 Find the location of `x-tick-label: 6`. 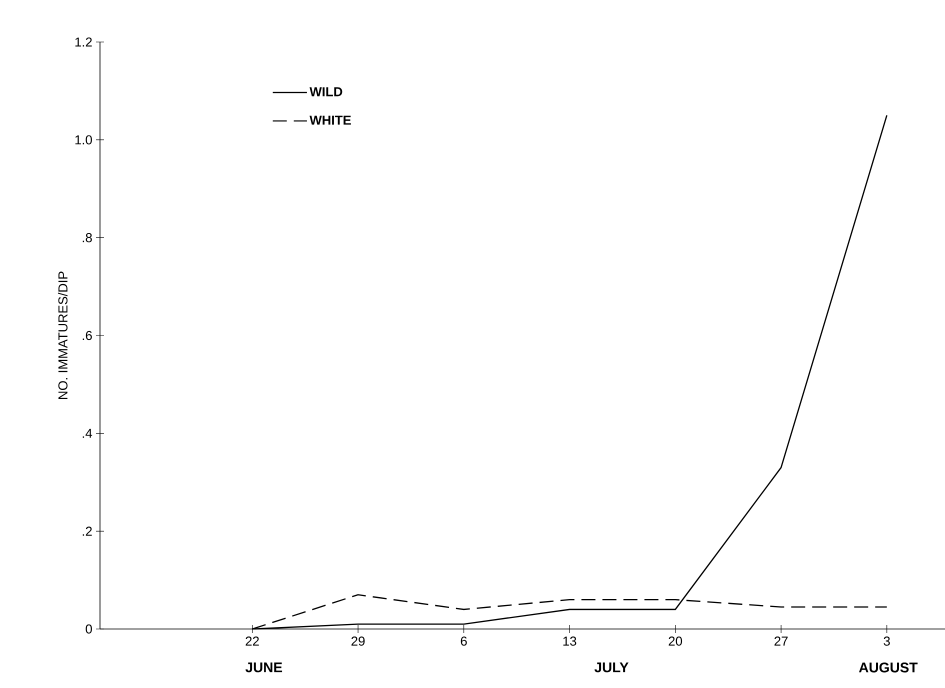

x-tick-label: 6 is located at coordinates (463, 641).